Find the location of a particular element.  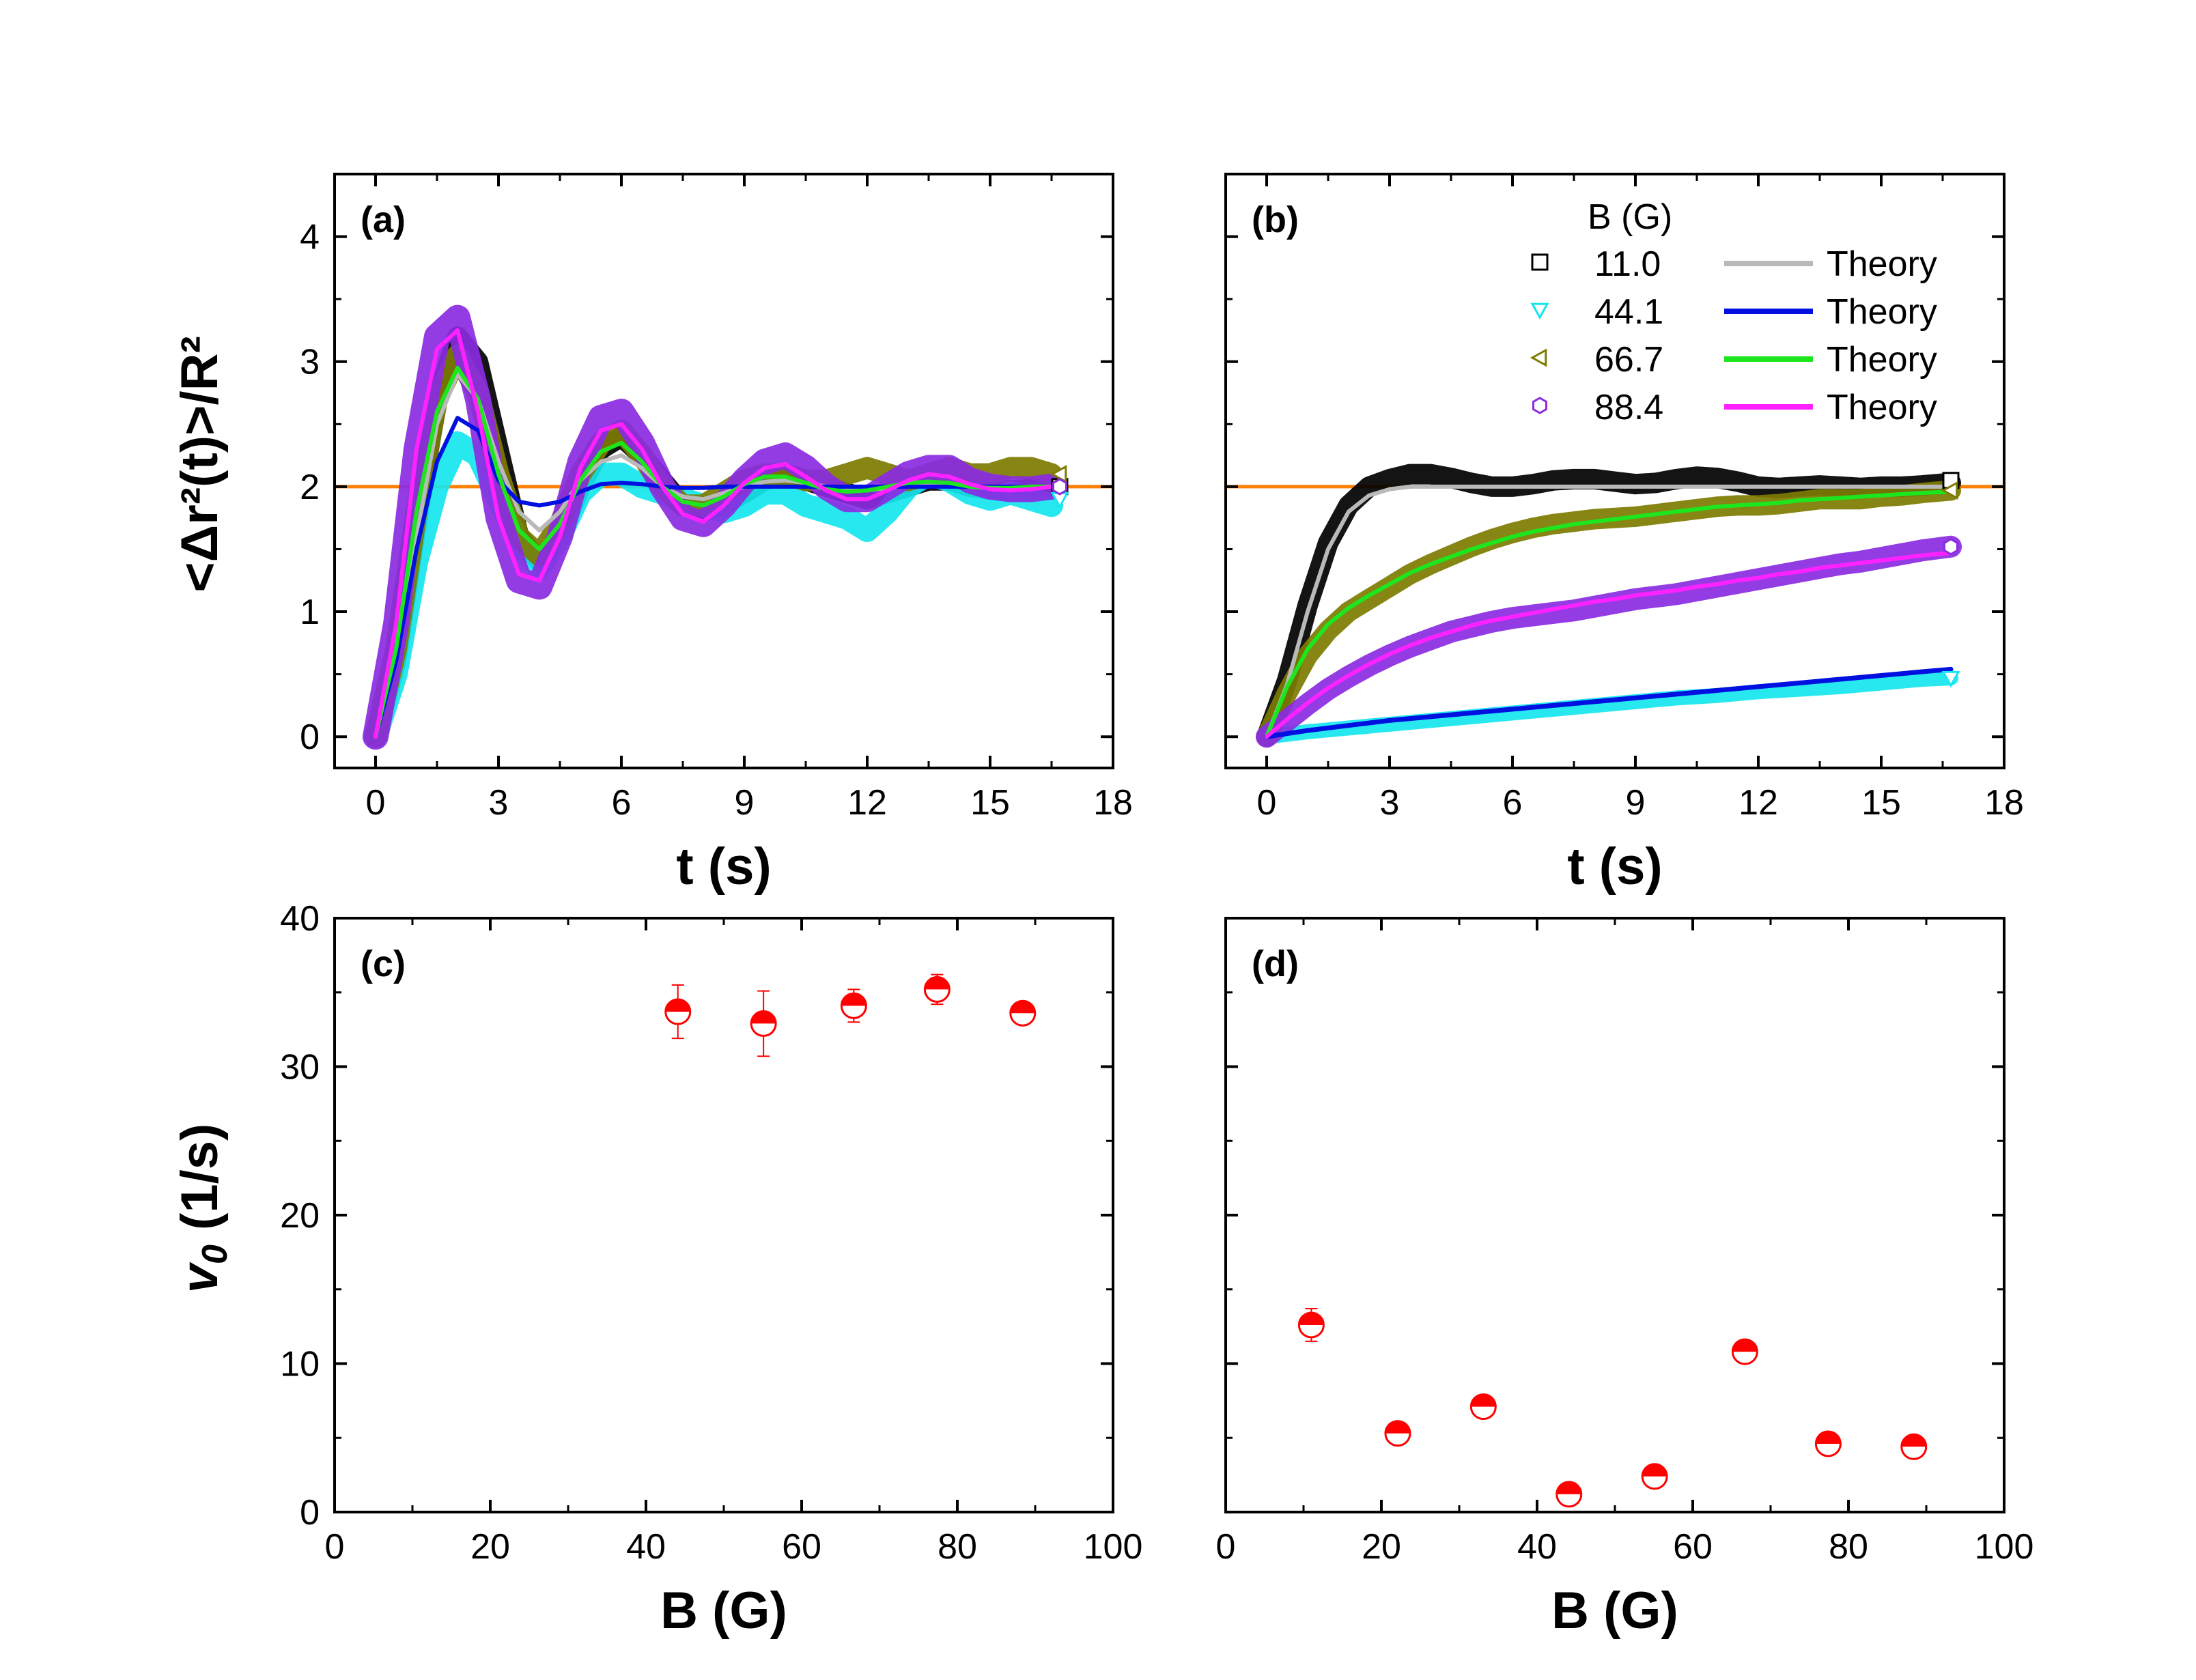

y-tick-label: 30 is located at coordinates (300, 1067).